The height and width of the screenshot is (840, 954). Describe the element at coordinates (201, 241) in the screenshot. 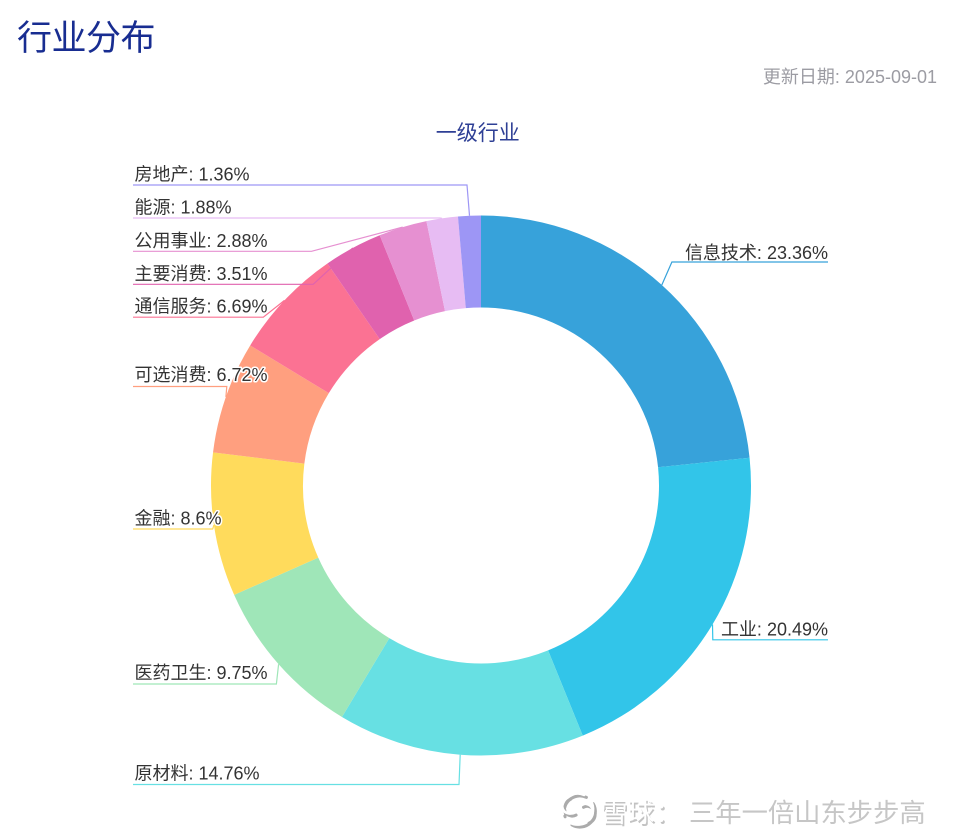

I see `svg-text: 公用事业: 2.88%` at that location.